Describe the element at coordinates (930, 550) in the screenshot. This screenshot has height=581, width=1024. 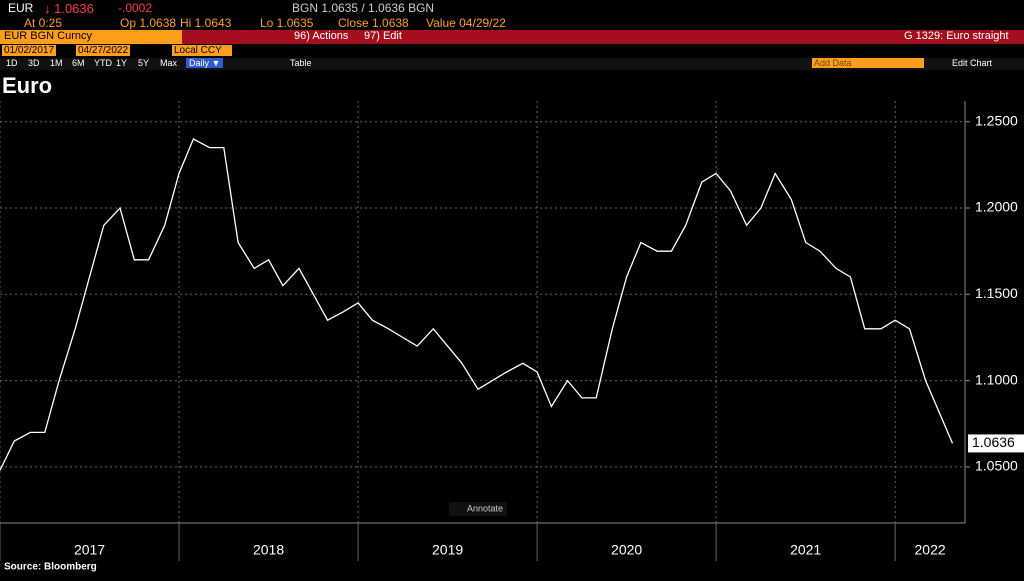
I see `x-tick-label: 2022` at that location.